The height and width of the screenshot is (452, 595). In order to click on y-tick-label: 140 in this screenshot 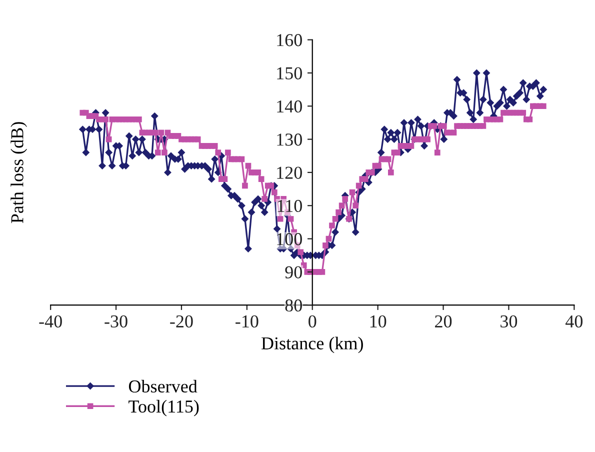, I will do `click(289, 106)`.